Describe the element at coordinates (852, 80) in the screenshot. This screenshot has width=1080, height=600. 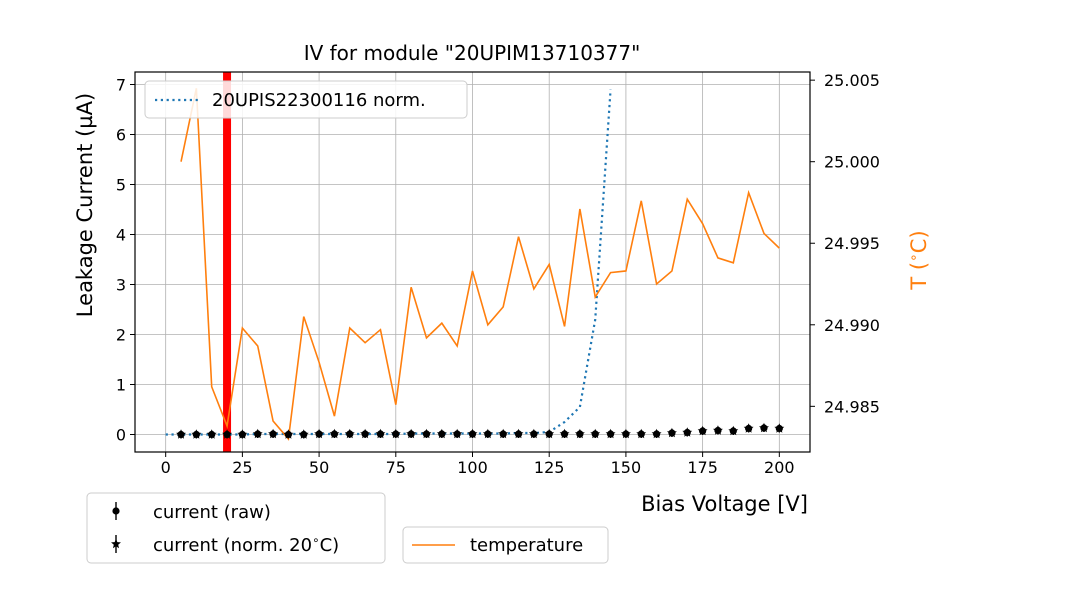
I see `y2-tick-label: 25.005` at that location.